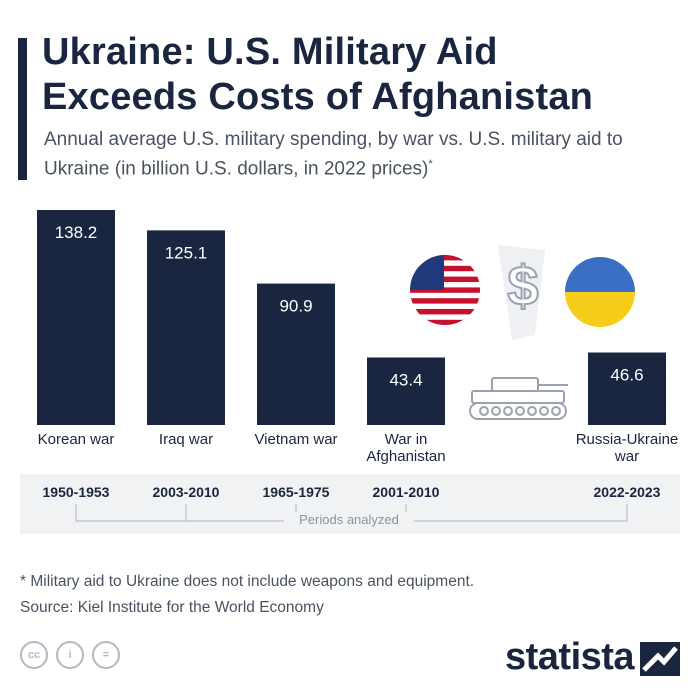  Describe the element at coordinates (186, 252) in the screenshot. I see `bar-value-label-1: 125.1` at that location.